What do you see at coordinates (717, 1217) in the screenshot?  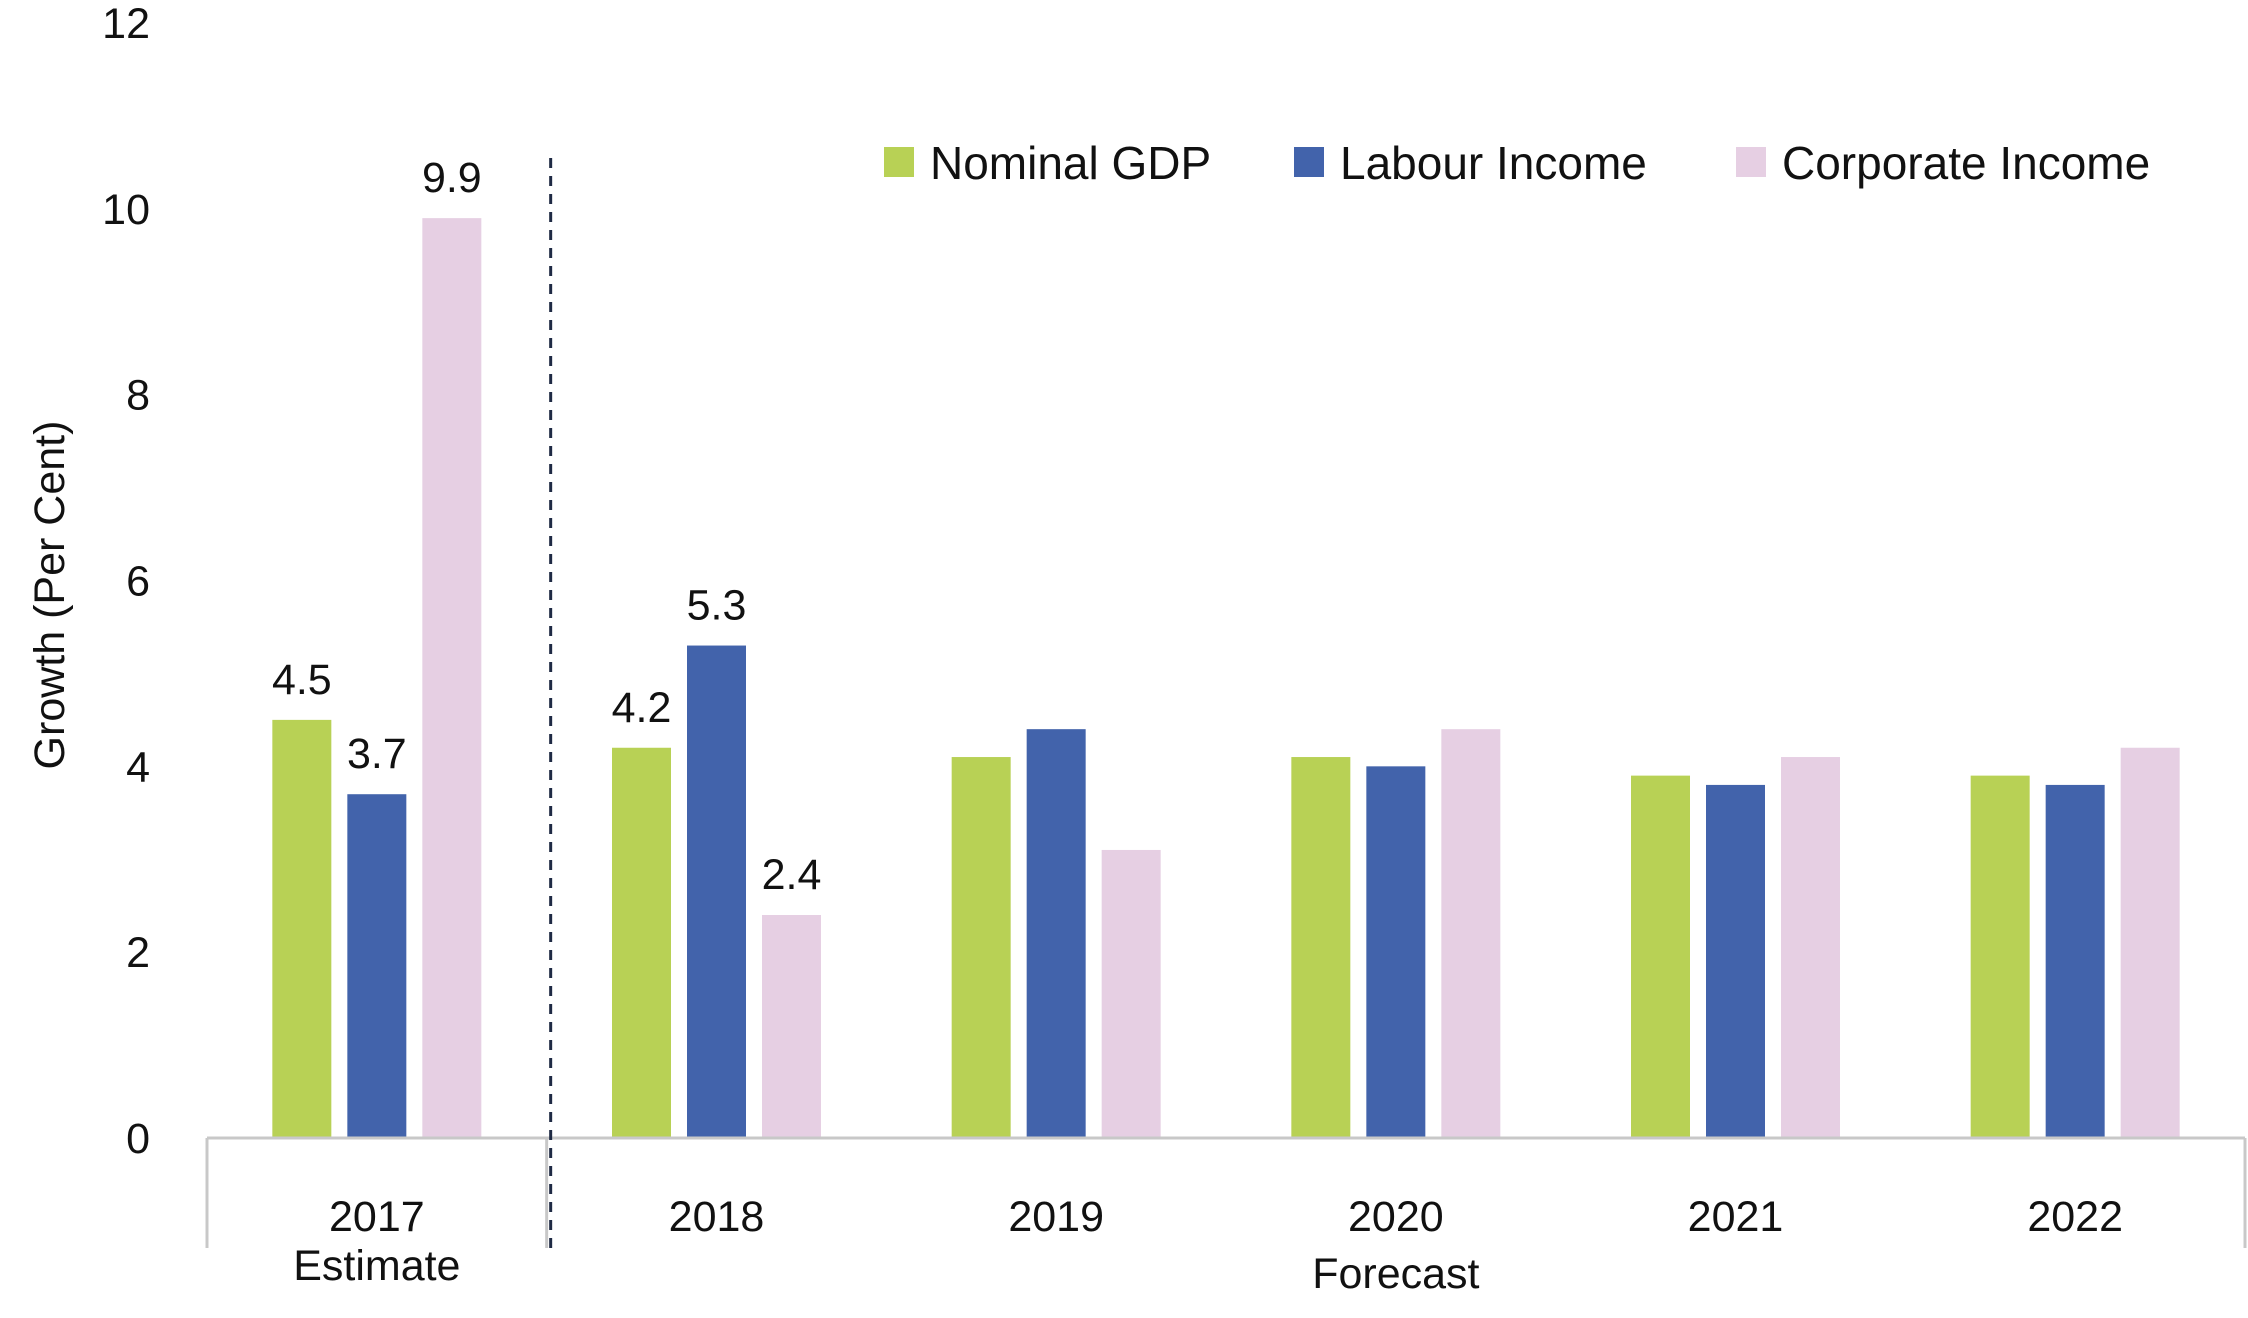 I see `x-tick-label: 2018` at bounding box center [717, 1217].